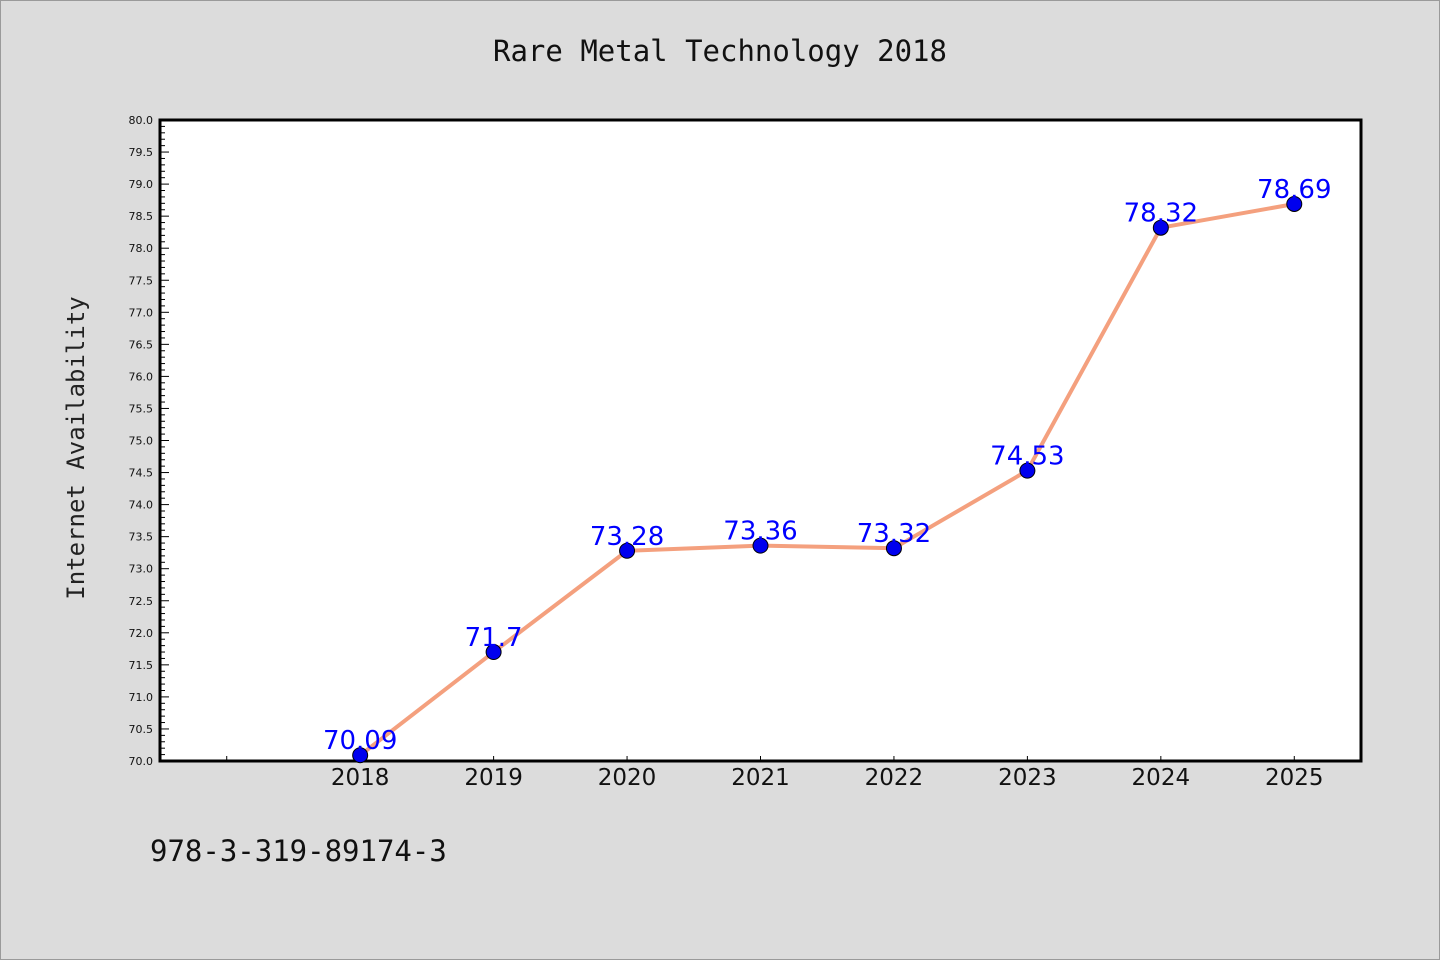  What do you see at coordinates (494, 638) in the screenshot?
I see `data-label: 71.7` at bounding box center [494, 638].